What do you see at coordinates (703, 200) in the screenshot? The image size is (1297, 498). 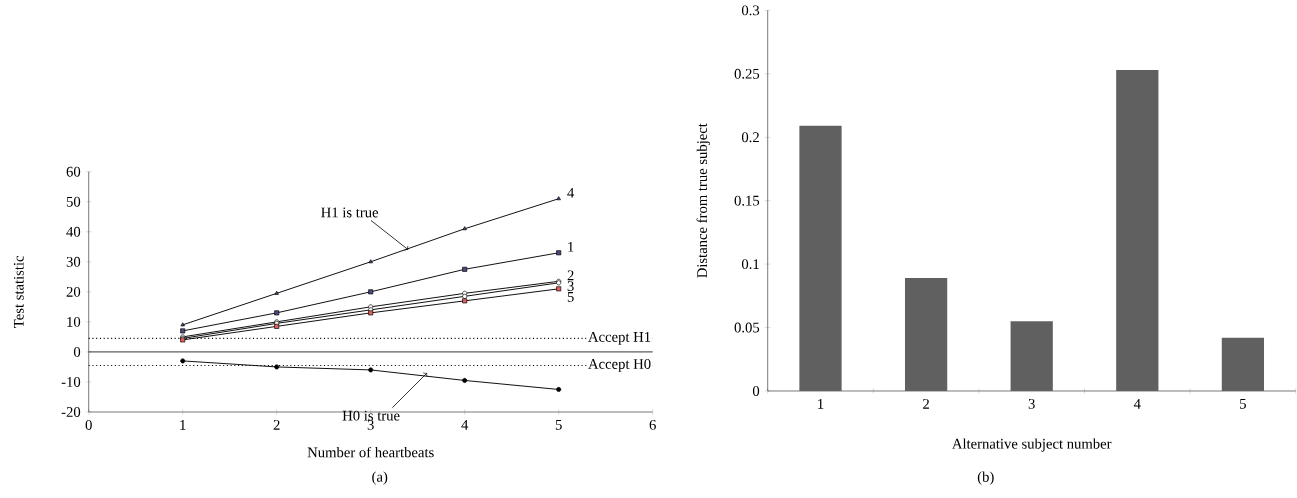 I see `y-axis-title: Distance from true subject` at bounding box center [703, 200].